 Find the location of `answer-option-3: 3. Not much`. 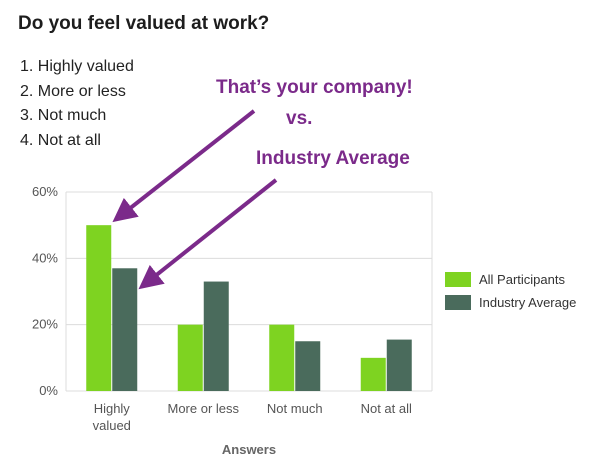

answer-option-3: 3. Not much is located at coordinates (63, 115).